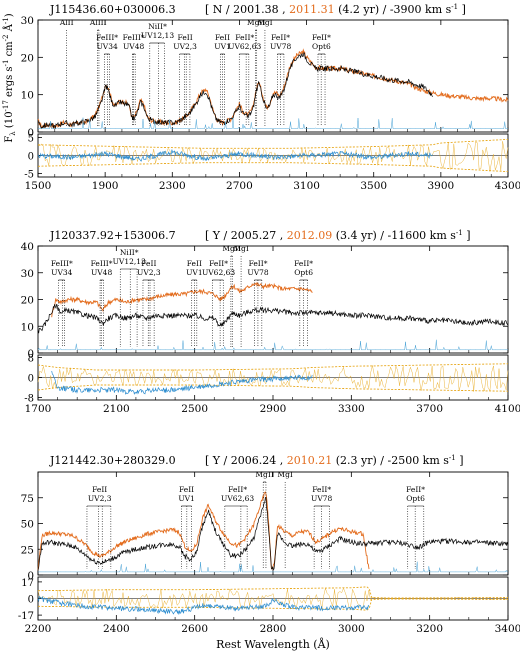  Describe the element at coordinates (13, 133) in the screenshot. I see `y-label-part: λ` at that location.